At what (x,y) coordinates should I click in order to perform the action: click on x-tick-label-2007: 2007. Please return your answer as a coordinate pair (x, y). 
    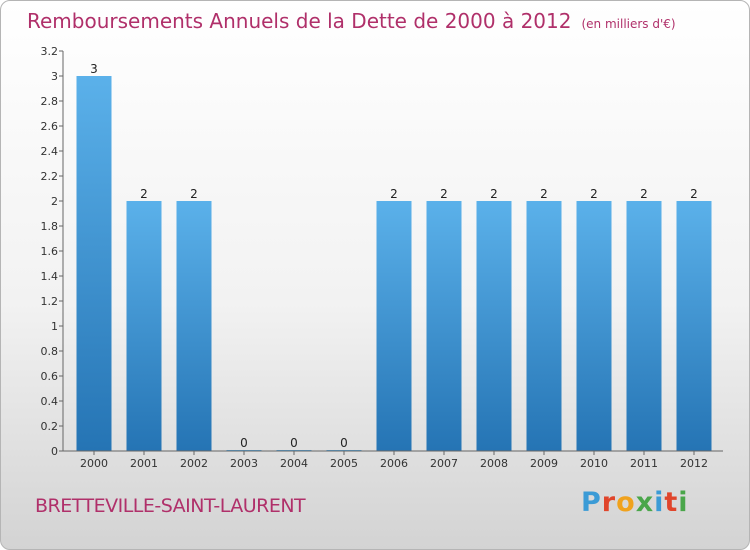
    Looking at the image, I should click on (444, 463).